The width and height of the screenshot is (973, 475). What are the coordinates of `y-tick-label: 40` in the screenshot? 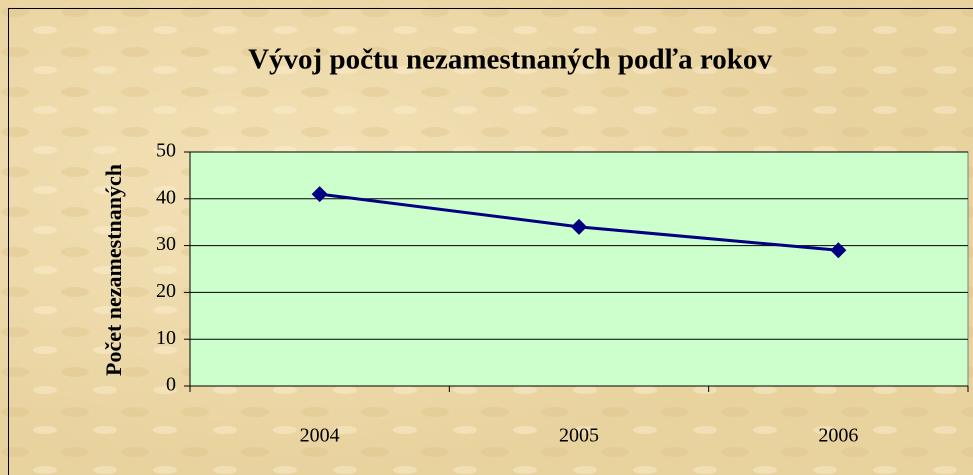 It's located at (166, 197).